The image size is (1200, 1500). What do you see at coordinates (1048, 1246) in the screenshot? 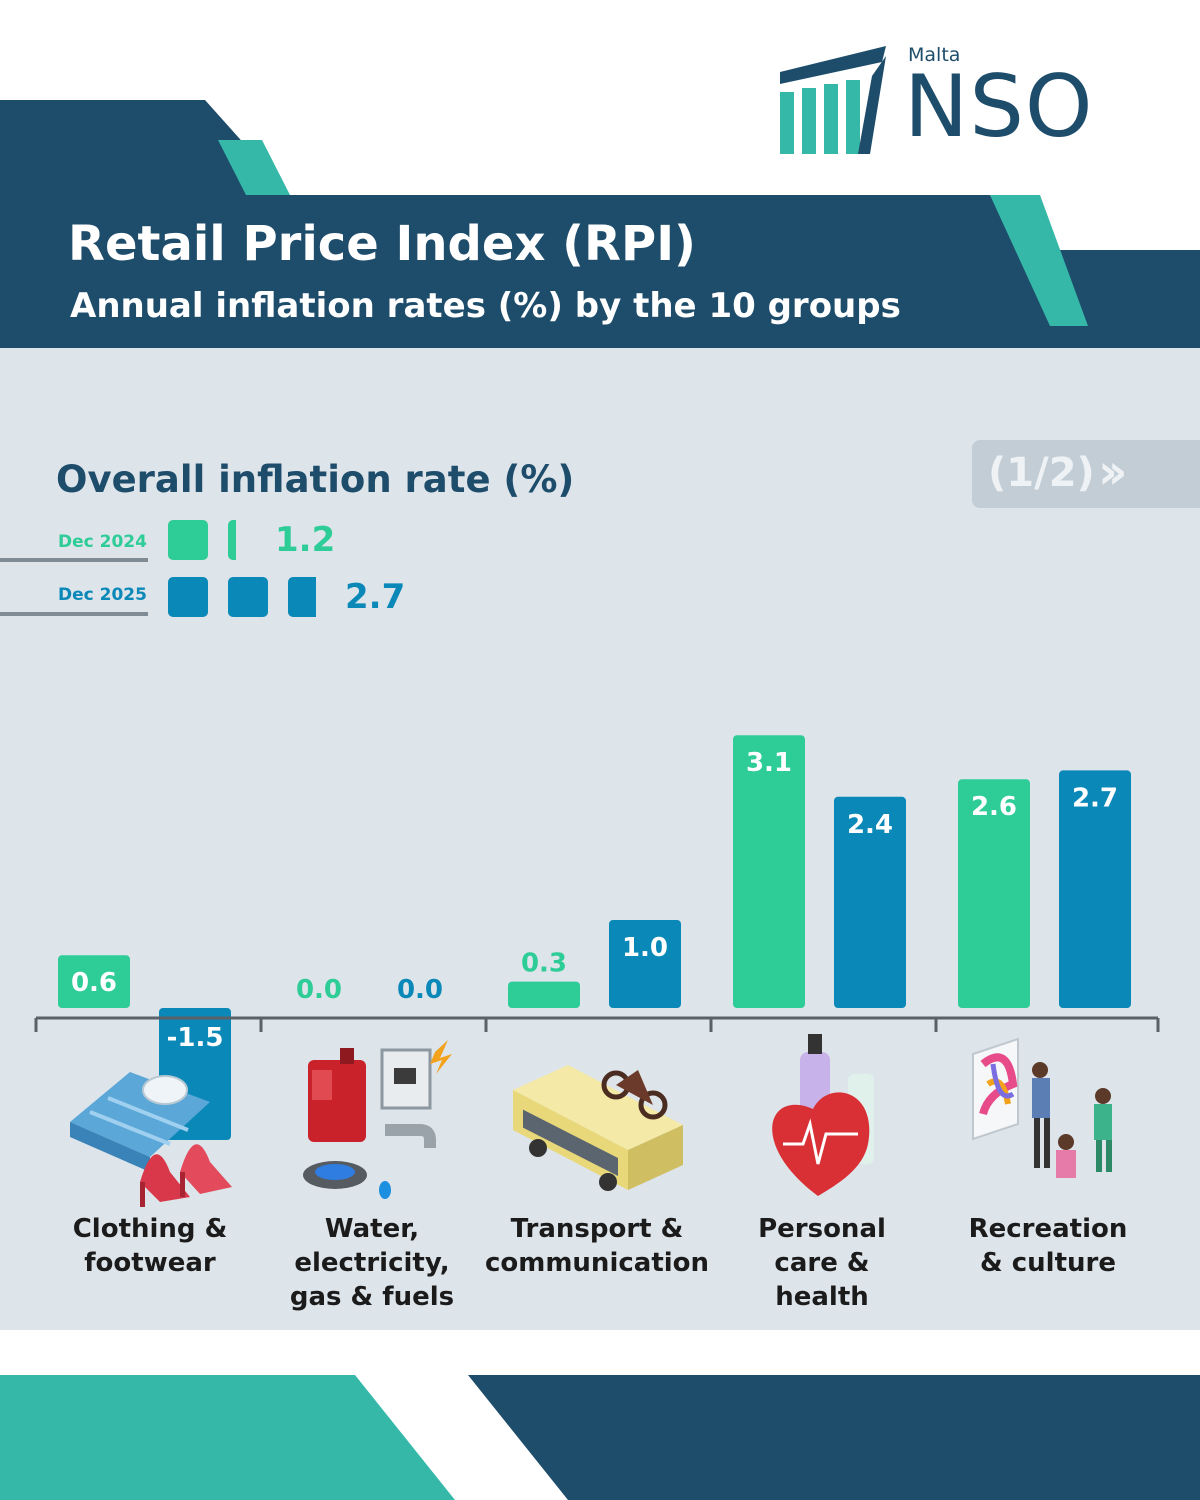
I see `category-label: Recreation & culture` at bounding box center [1048, 1246].